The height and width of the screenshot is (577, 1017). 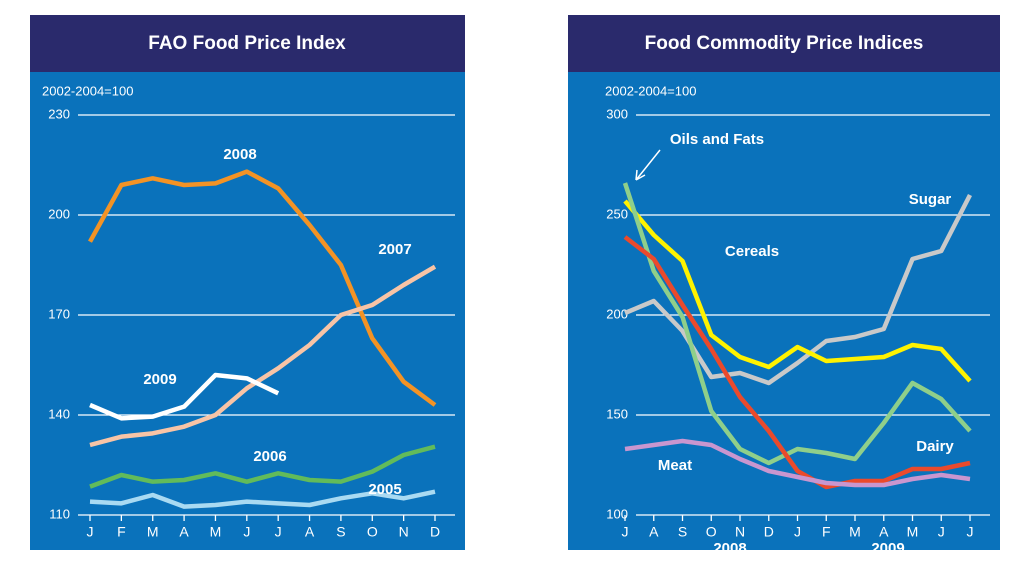 What do you see at coordinates (59, 413) in the screenshot?
I see `y-tick-label: 140` at bounding box center [59, 413].